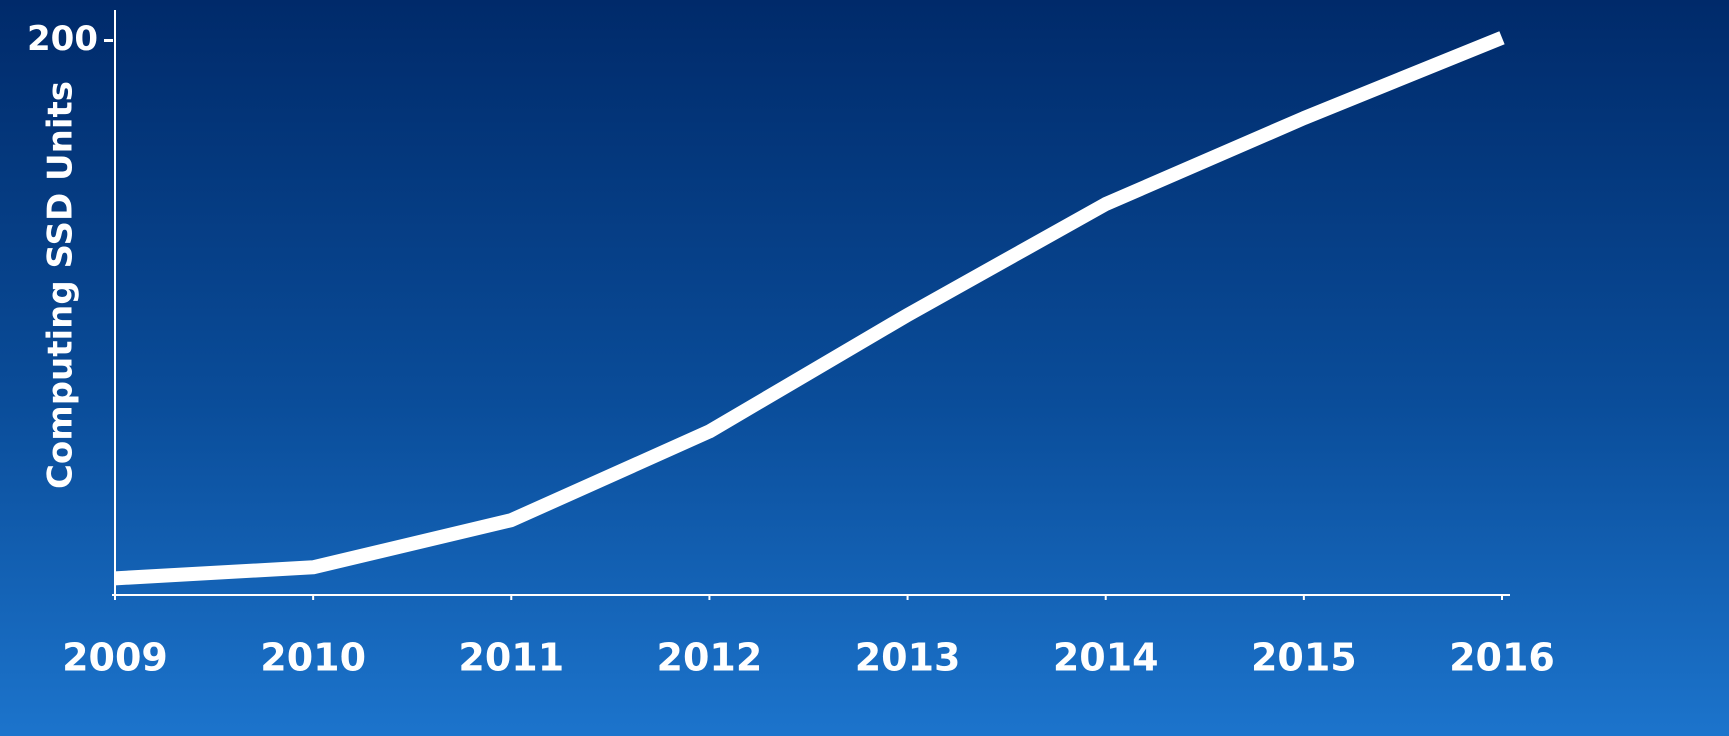 Image resolution: width=1729 pixels, height=736 pixels. I want to click on y-axis-label: Computing SSD Units, so click(61, 285).